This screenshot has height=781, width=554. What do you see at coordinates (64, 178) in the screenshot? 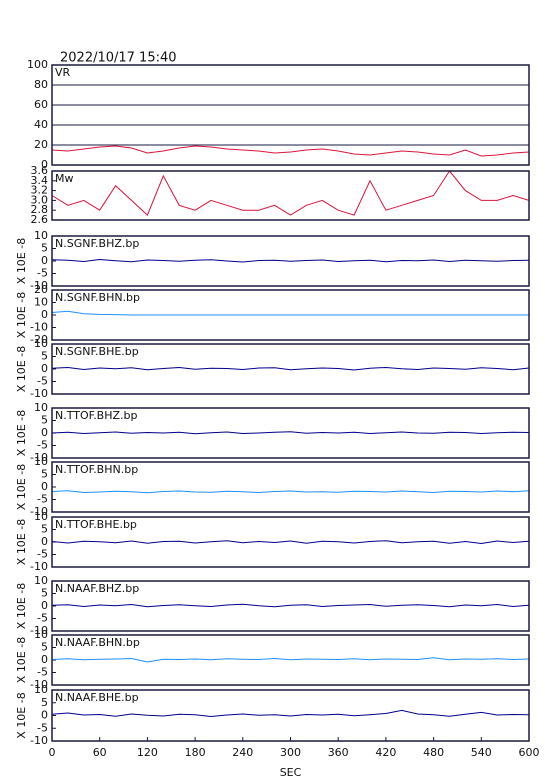
I see `series-label: Mw` at bounding box center [64, 178].